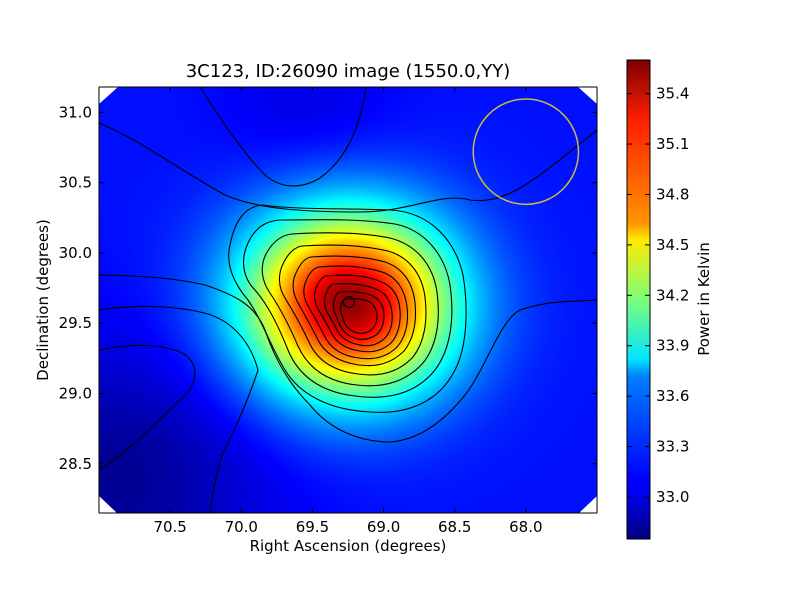 The image size is (800, 600). What do you see at coordinates (672, 447) in the screenshot?
I see `colorbar-tick-label: 33.3` at bounding box center [672, 447].